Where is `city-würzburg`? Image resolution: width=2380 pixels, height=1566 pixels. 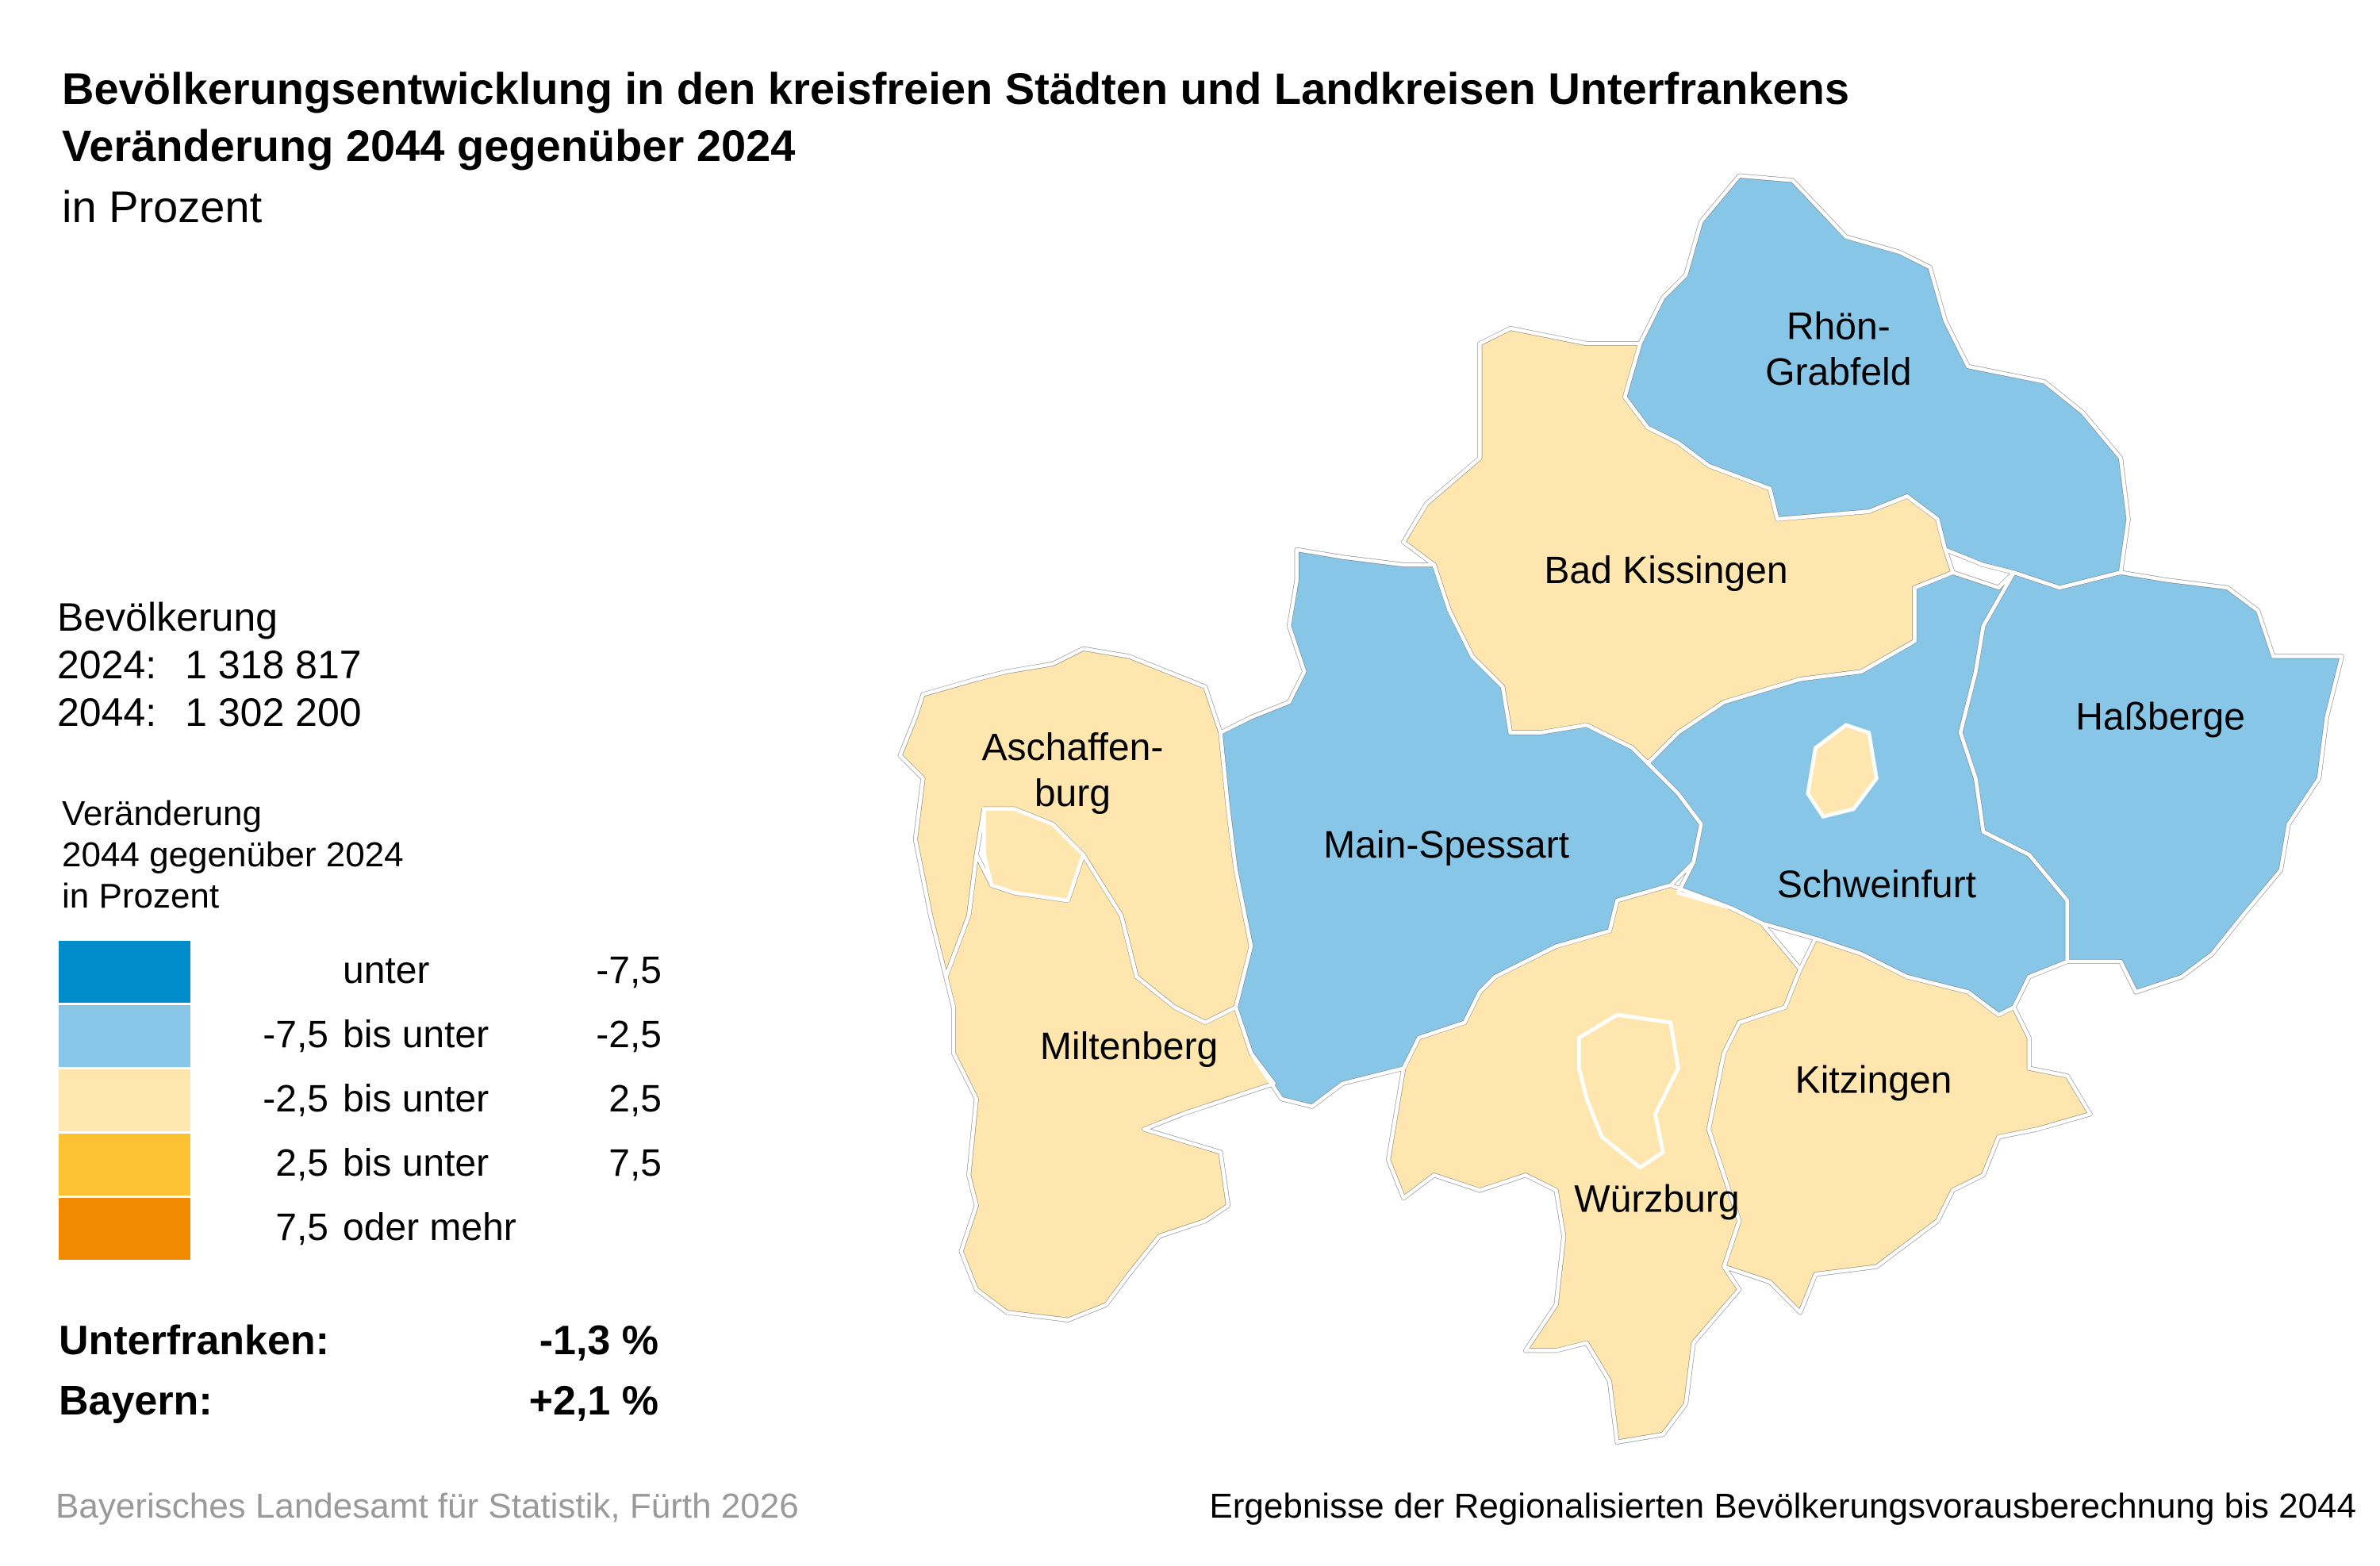
city-würzburg is located at coordinates (1628, 1091).